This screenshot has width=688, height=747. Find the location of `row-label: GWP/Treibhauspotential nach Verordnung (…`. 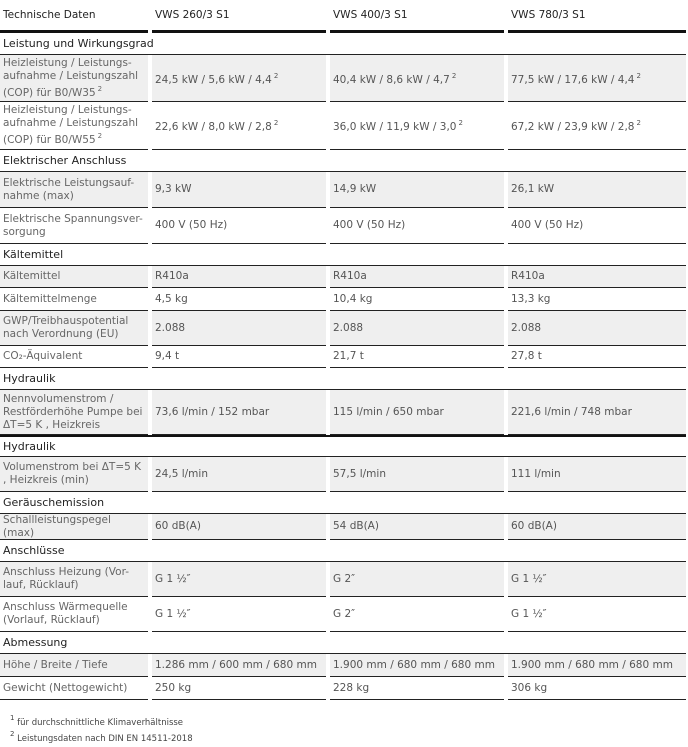

row-label: GWP/Treibhauspotential nach Verordnung (… is located at coordinates (74, 328).